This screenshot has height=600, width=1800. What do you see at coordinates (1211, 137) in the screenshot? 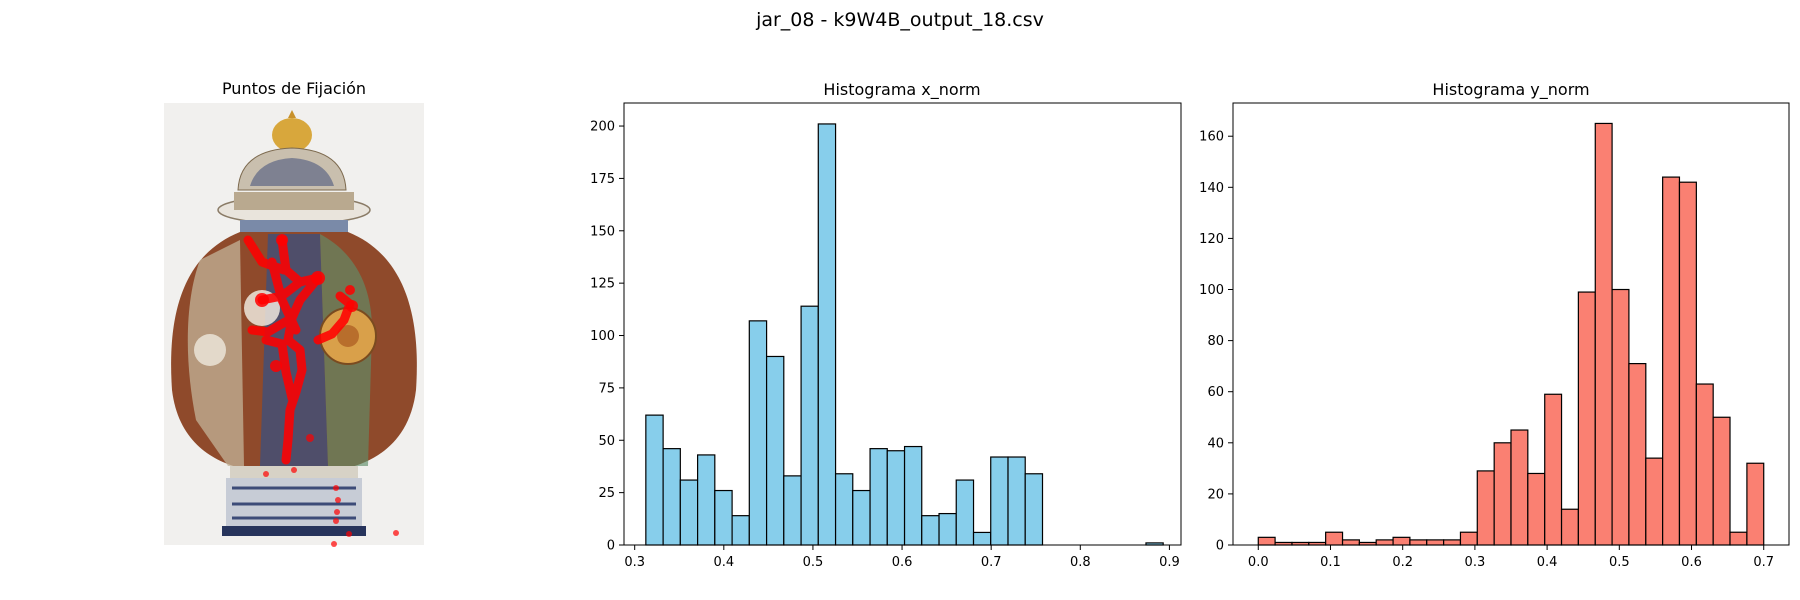
I see `y-tick-label: 160` at bounding box center [1211, 137].